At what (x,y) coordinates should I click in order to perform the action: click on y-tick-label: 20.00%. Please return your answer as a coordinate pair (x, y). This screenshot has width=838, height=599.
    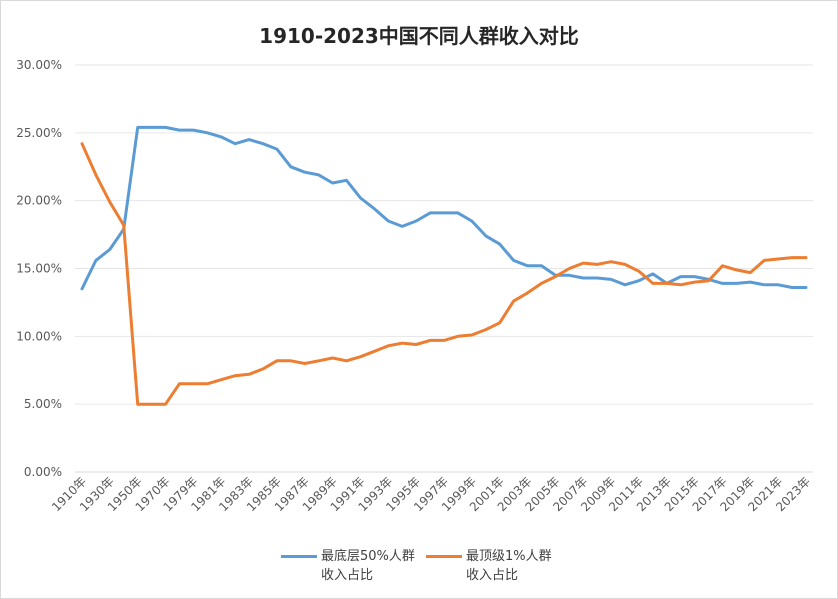
    Looking at the image, I should click on (39, 201).